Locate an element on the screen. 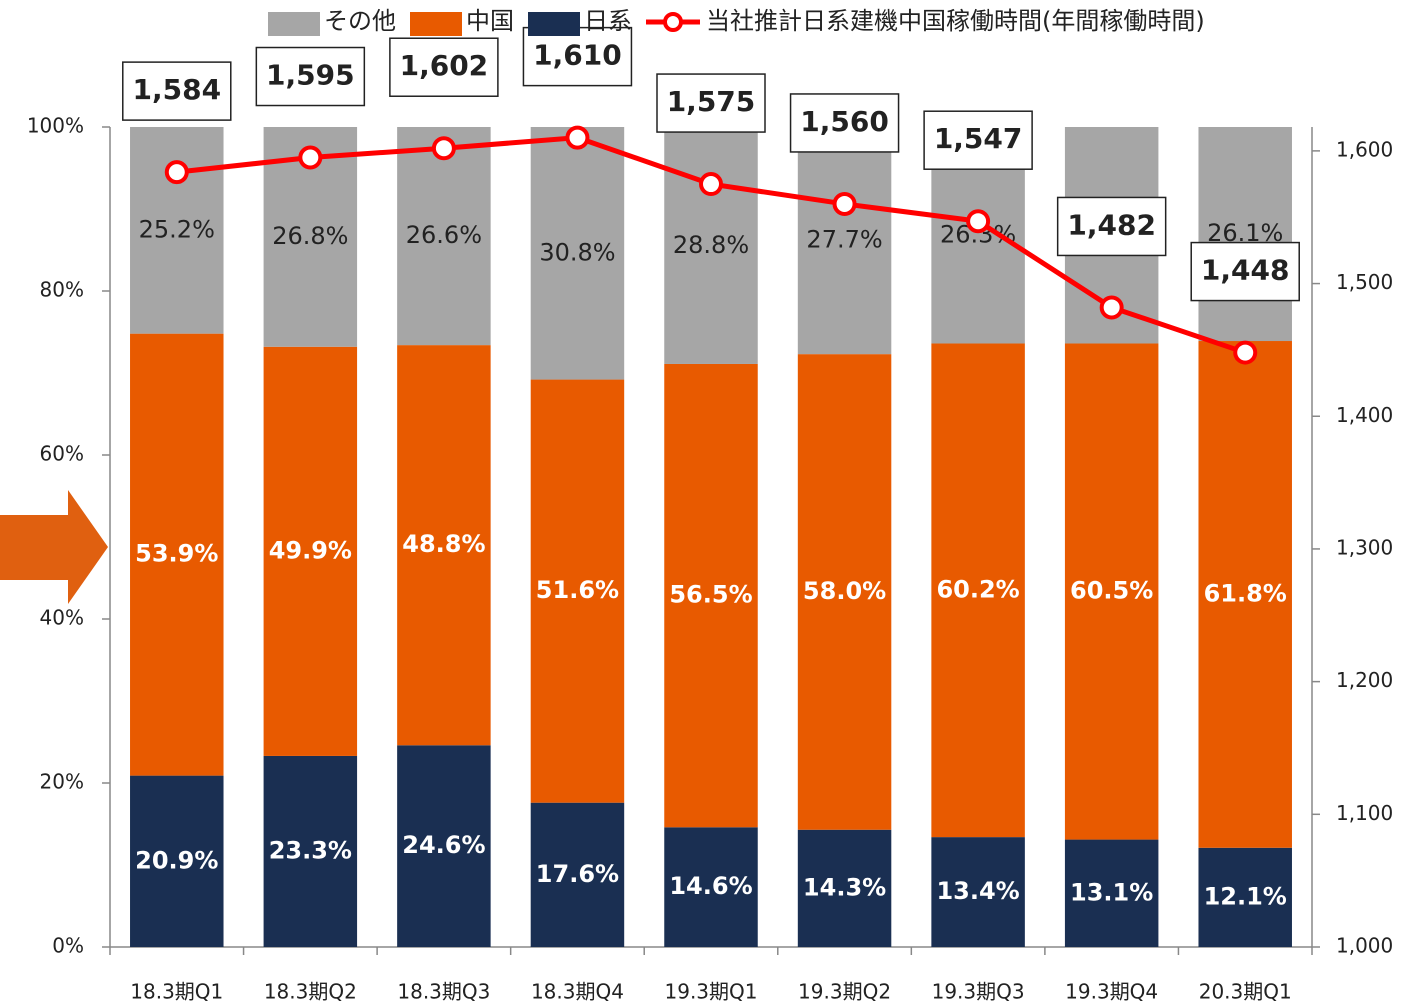 The height and width of the screenshot is (1006, 1411). data-label: 14.3% is located at coordinates (844, 887).